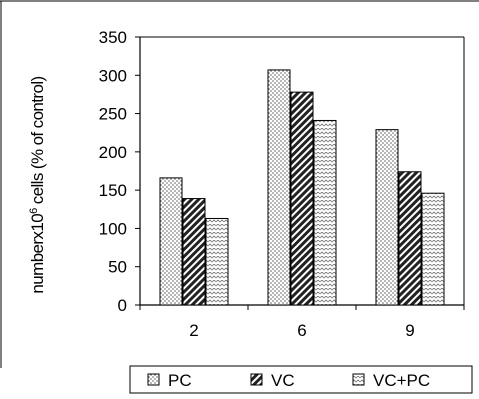 The height and width of the screenshot is (399, 479). I want to click on legend-label-vc: VC, so click(283, 380).